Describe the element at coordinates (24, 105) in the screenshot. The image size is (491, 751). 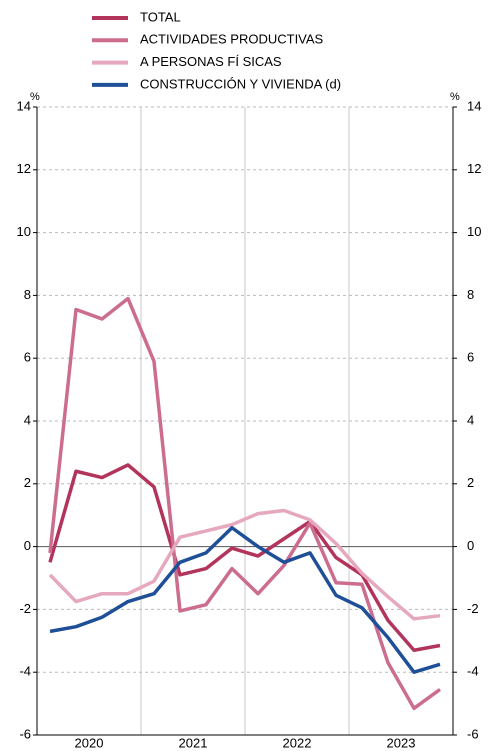
I see `y-tick-label: 14` at that location.